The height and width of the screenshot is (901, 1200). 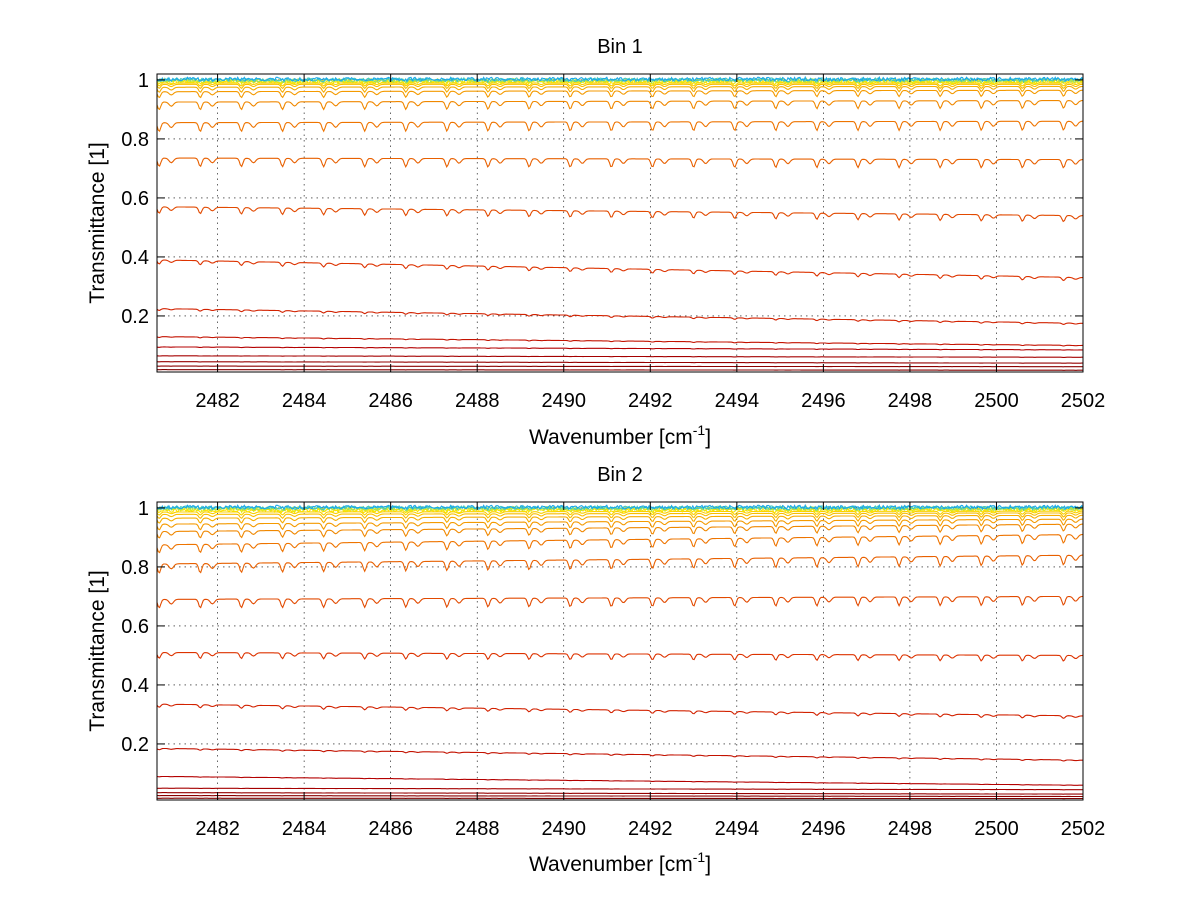 What do you see at coordinates (620, 47) in the screenshot?
I see `chart-title: Bin 1` at bounding box center [620, 47].